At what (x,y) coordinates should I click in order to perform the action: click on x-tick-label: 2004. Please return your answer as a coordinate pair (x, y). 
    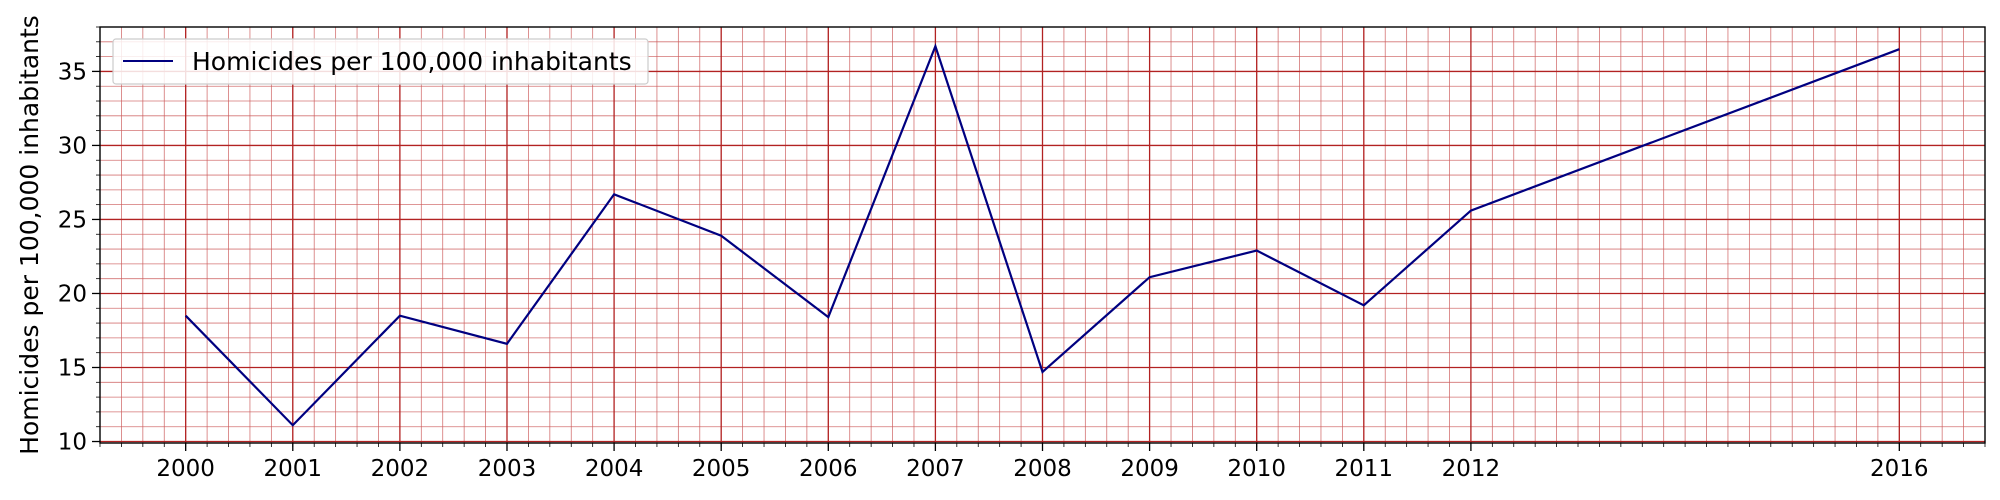
    Looking at the image, I should click on (614, 469).